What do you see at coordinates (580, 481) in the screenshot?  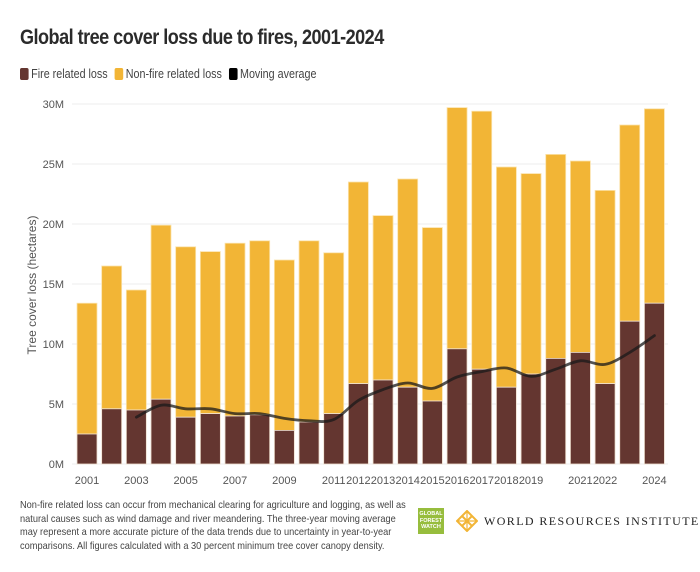 I see `x-tick-label: 2021` at bounding box center [580, 481].